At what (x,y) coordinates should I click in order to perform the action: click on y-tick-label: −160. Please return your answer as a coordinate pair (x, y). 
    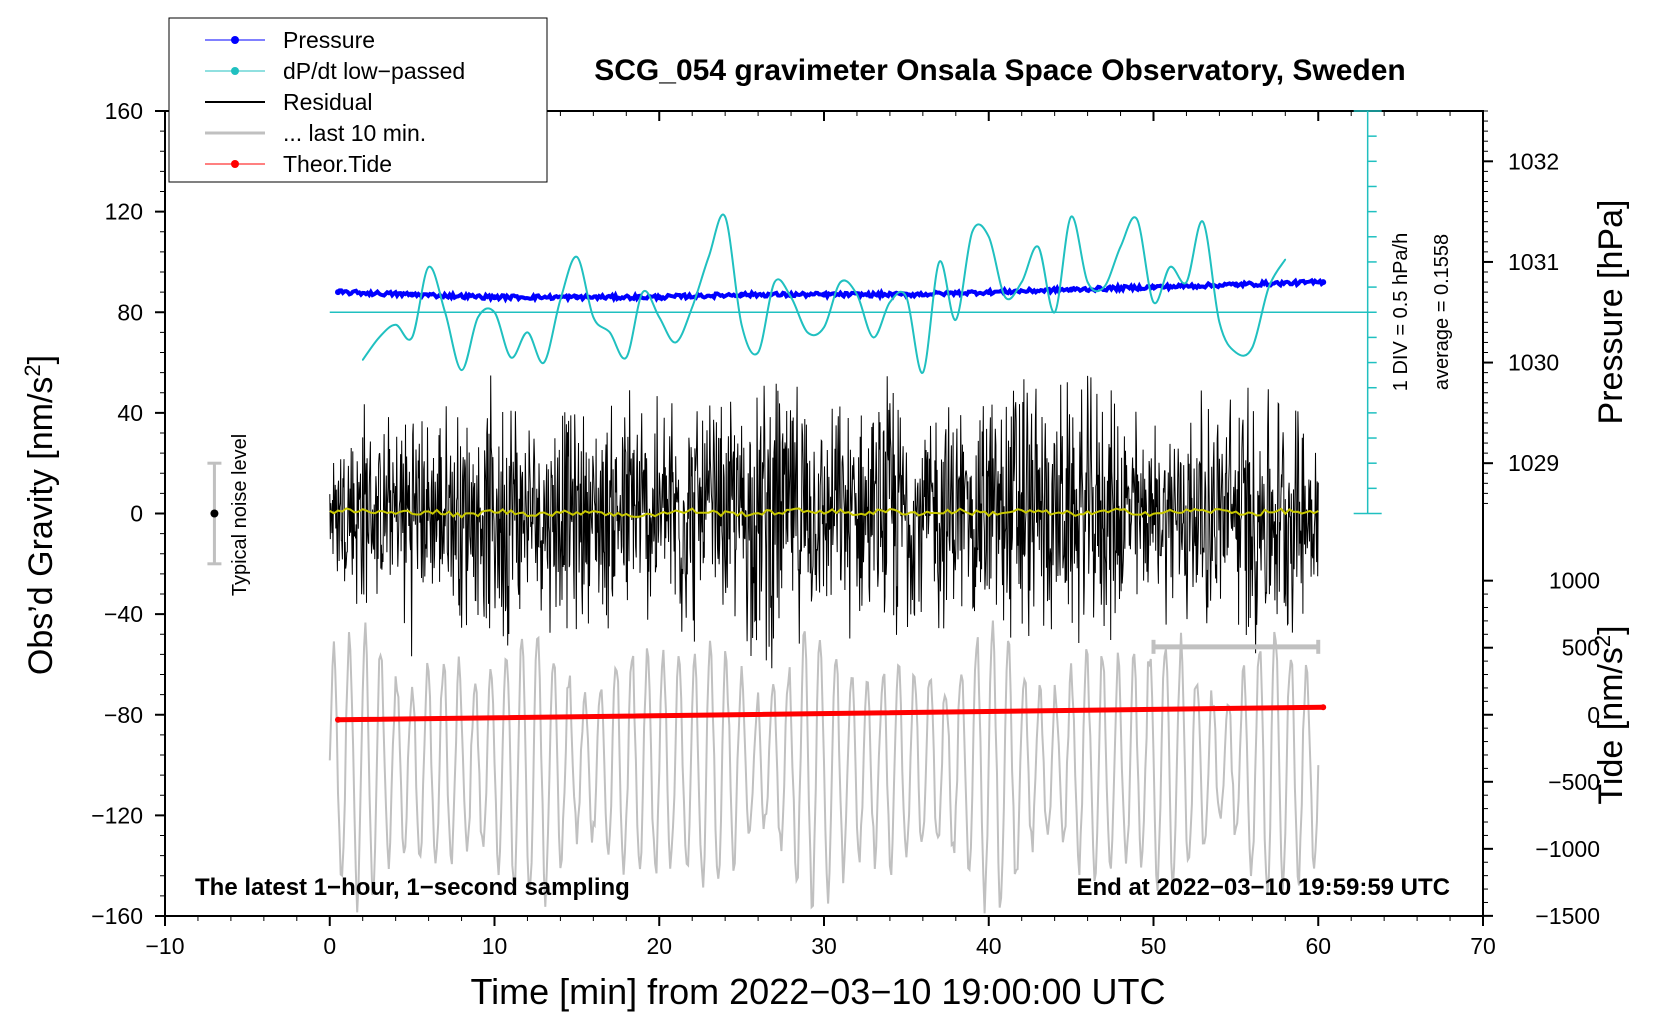
    Looking at the image, I should click on (117, 916).